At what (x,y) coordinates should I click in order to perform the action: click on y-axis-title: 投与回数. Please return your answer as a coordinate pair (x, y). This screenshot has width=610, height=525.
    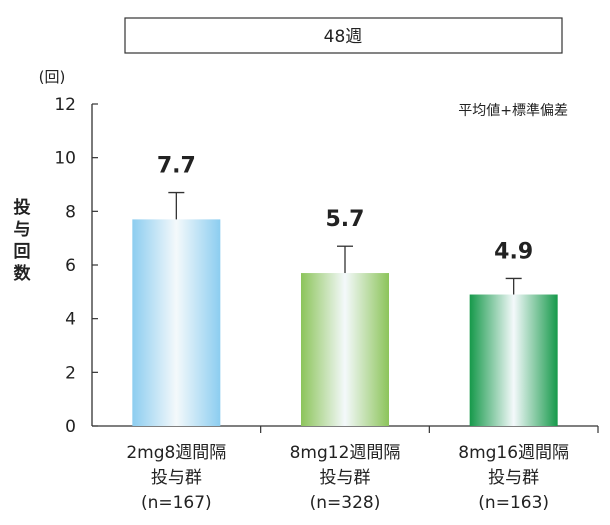
    Looking at the image, I should click on (23, 240).